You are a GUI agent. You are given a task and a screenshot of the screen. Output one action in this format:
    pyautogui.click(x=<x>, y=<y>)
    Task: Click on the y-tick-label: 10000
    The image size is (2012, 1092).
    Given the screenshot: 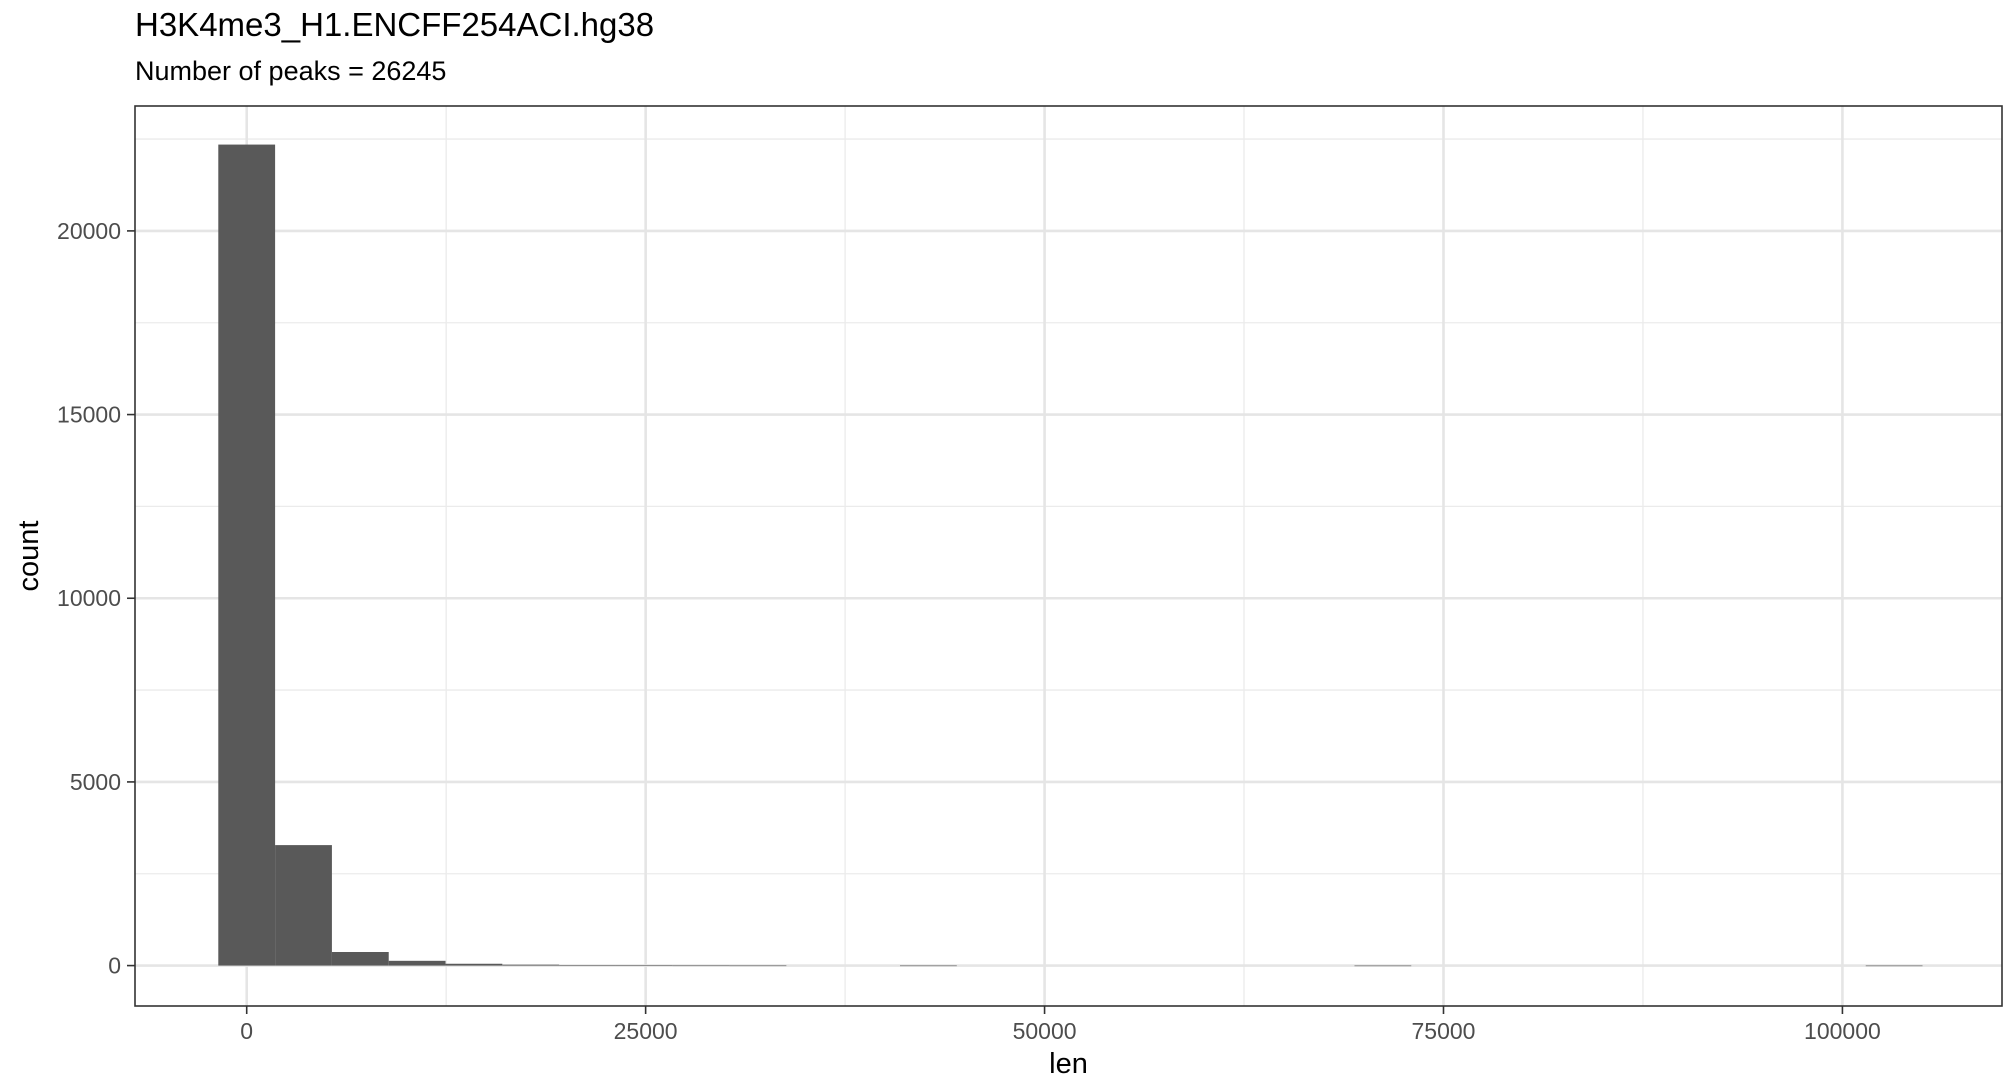 What is the action you would take?
    pyautogui.click(x=89, y=598)
    